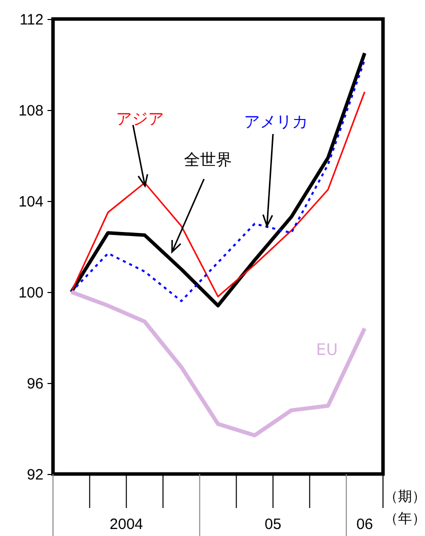 This screenshot has height=536, width=425. What do you see at coordinates (208, 159) in the screenshot?
I see `text: 全世界` at bounding box center [208, 159].